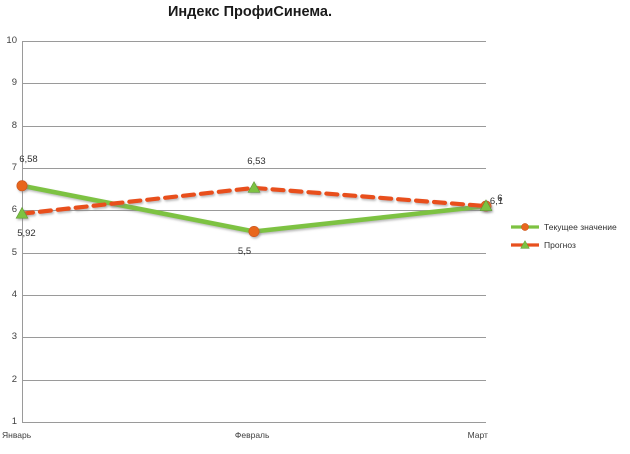 The width and height of the screenshot is (630, 454). Describe the element at coordinates (14, 379) in the screenshot. I see `y-axis-tick-label: 2` at that location.